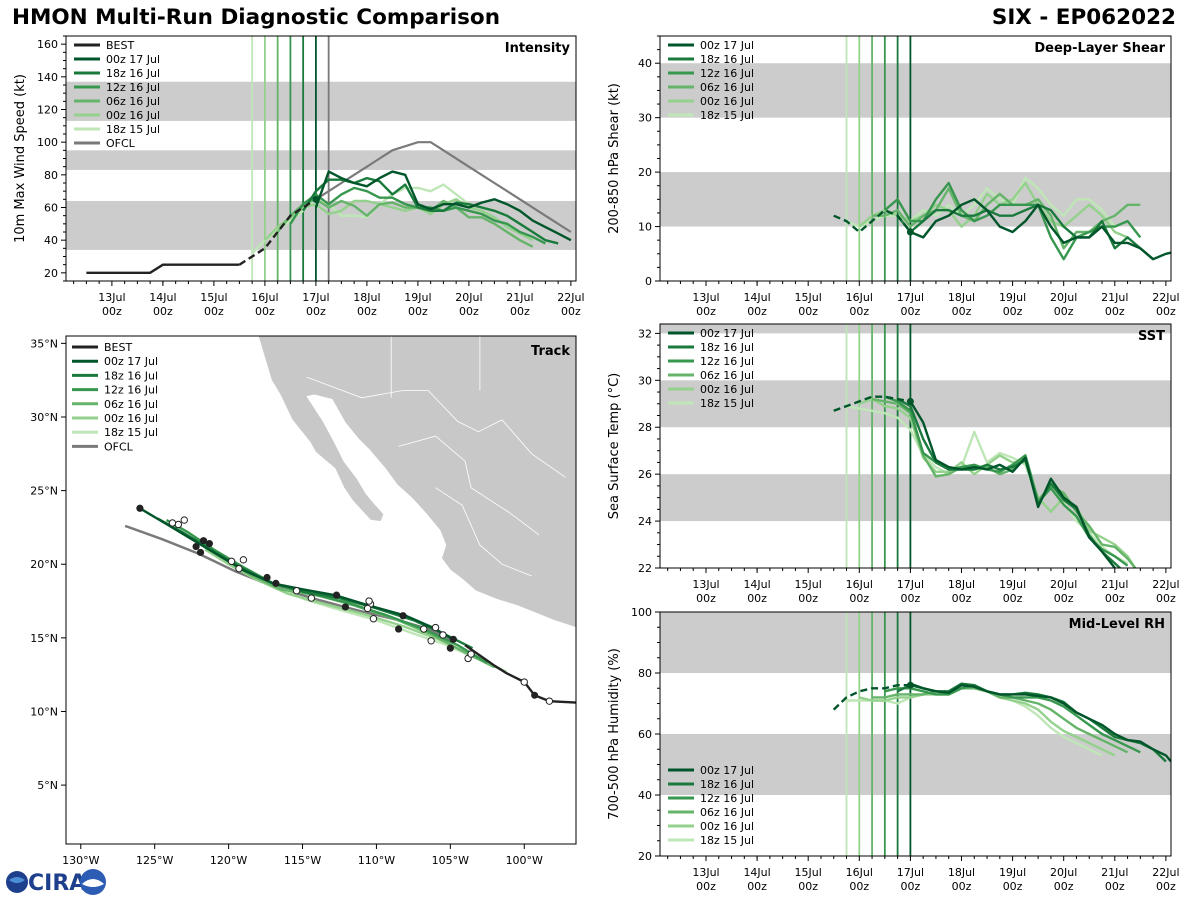 Image resolution: width=1200 pixels, height=900 pixels. Describe the element at coordinates (376, 860) in the screenshot. I see `lon-tick-label: 110°W` at that location.